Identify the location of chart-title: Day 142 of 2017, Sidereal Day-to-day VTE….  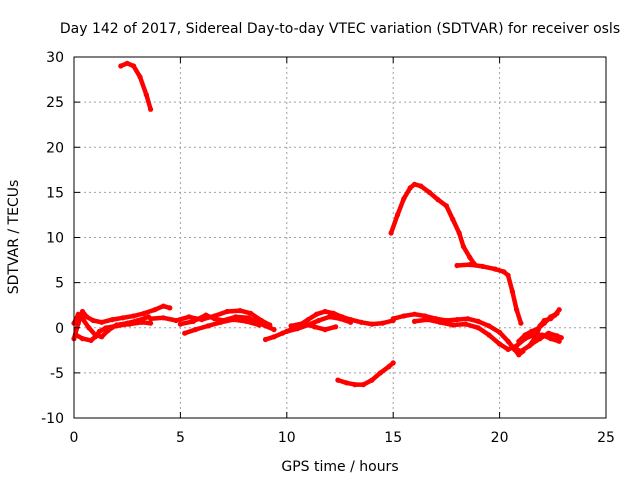
(340, 29).